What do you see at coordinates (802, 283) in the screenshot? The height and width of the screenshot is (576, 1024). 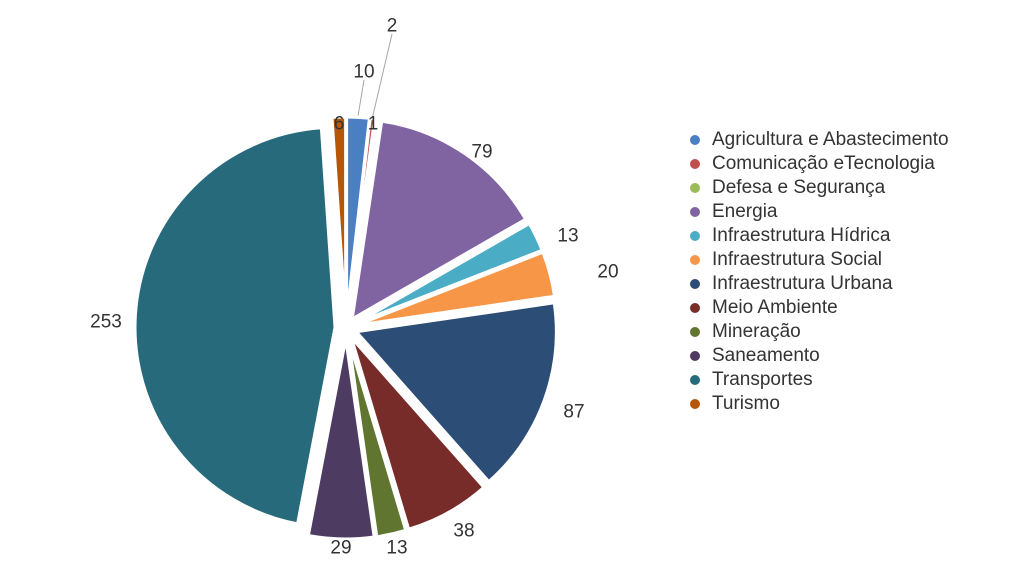 I see `legend-label: Infraestrutura Urbana` at bounding box center [802, 283].